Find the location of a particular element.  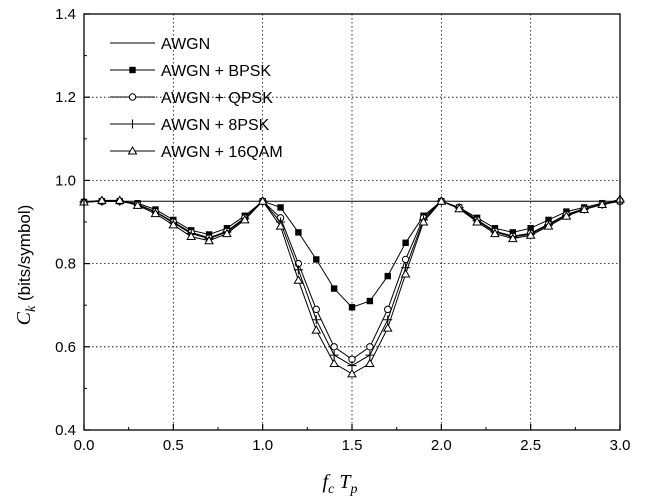

y-tick-label: 0.8 is located at coordinates (65, 264).